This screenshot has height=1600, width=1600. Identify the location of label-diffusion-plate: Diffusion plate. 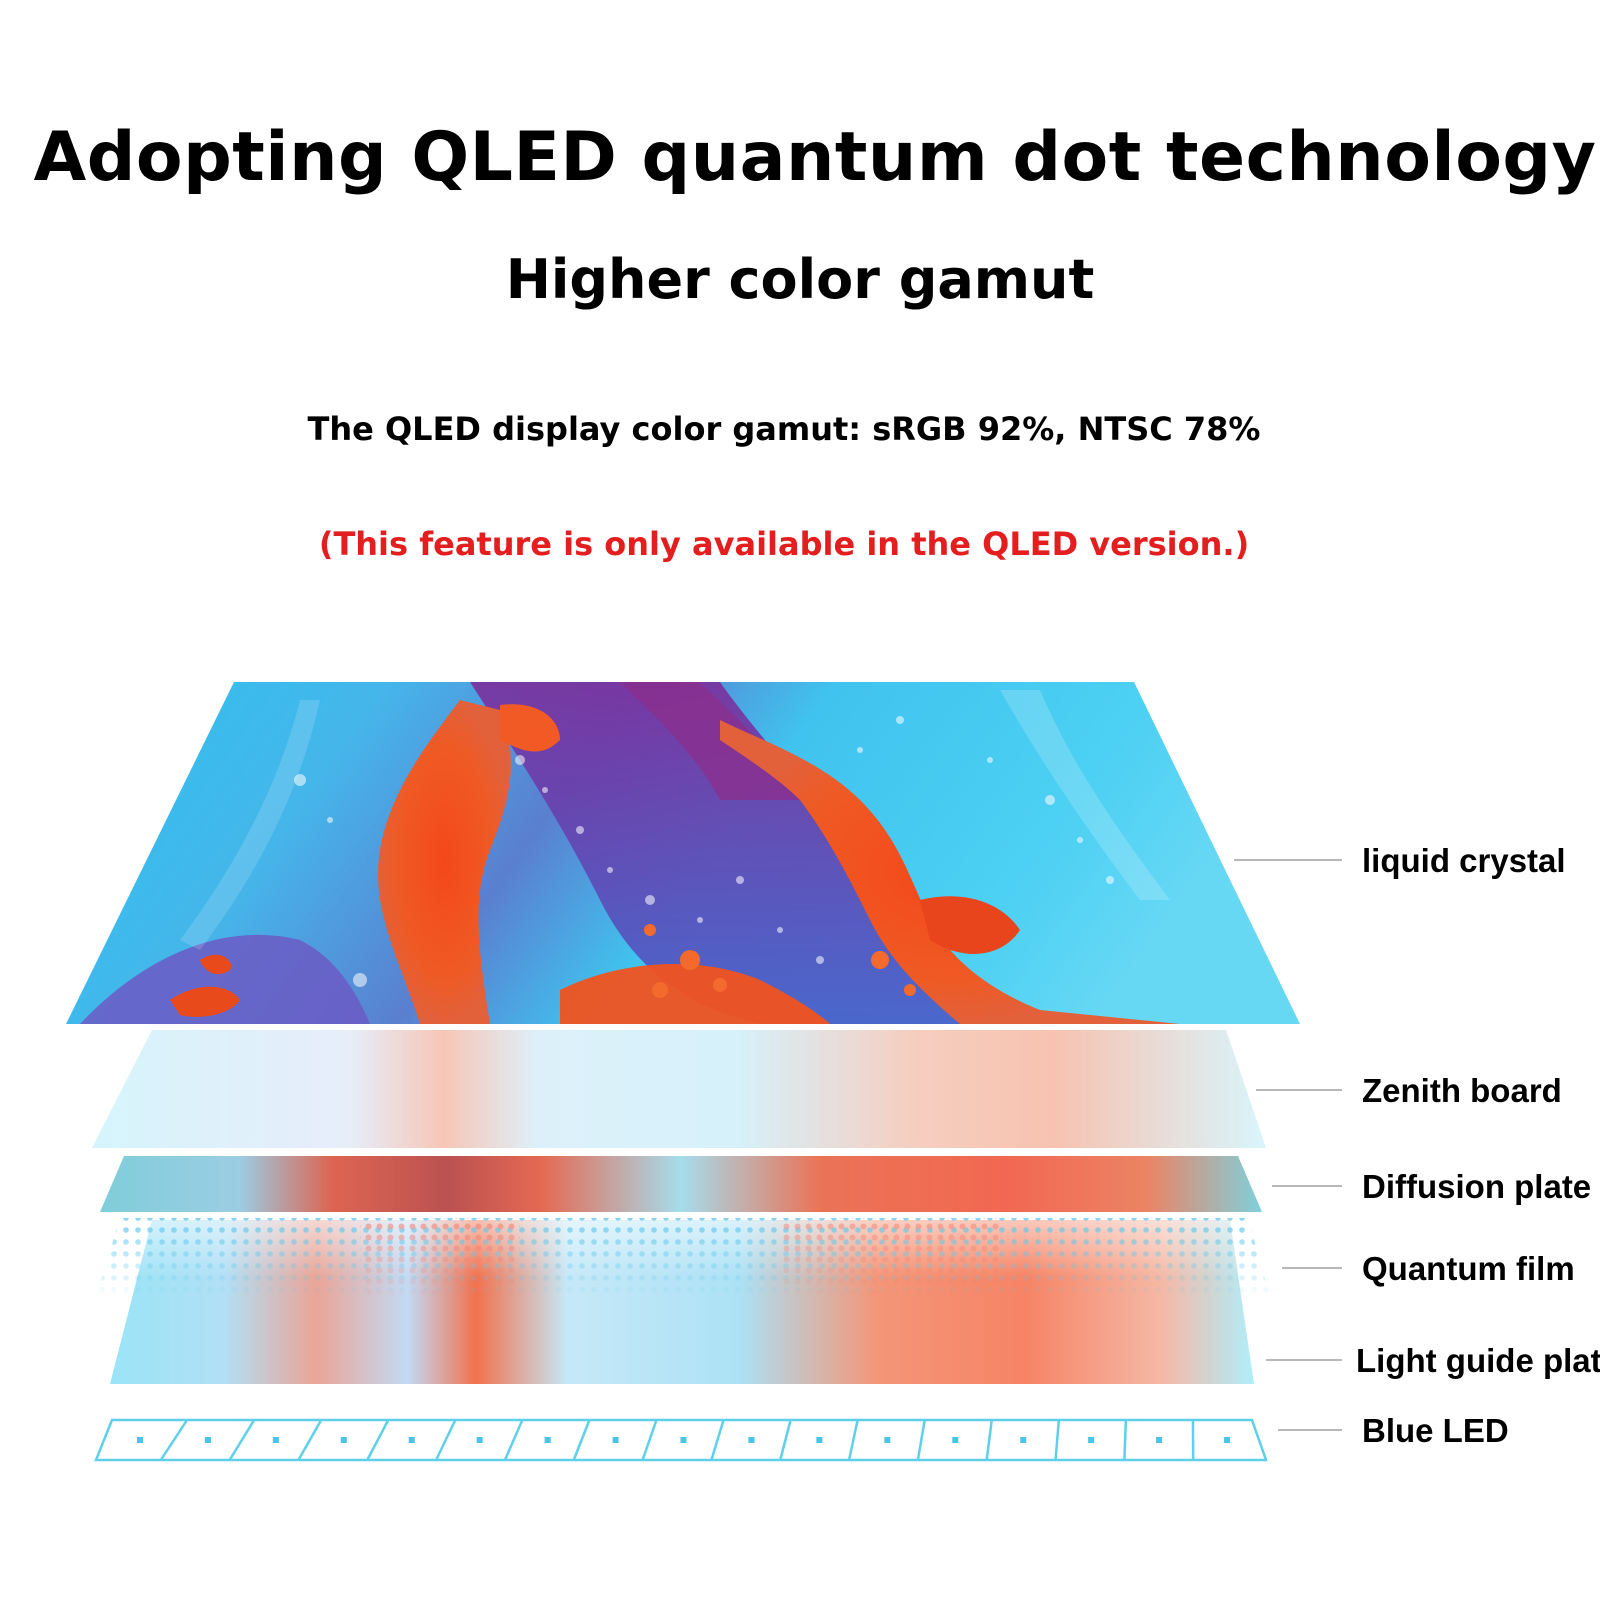
(1476, 1186).